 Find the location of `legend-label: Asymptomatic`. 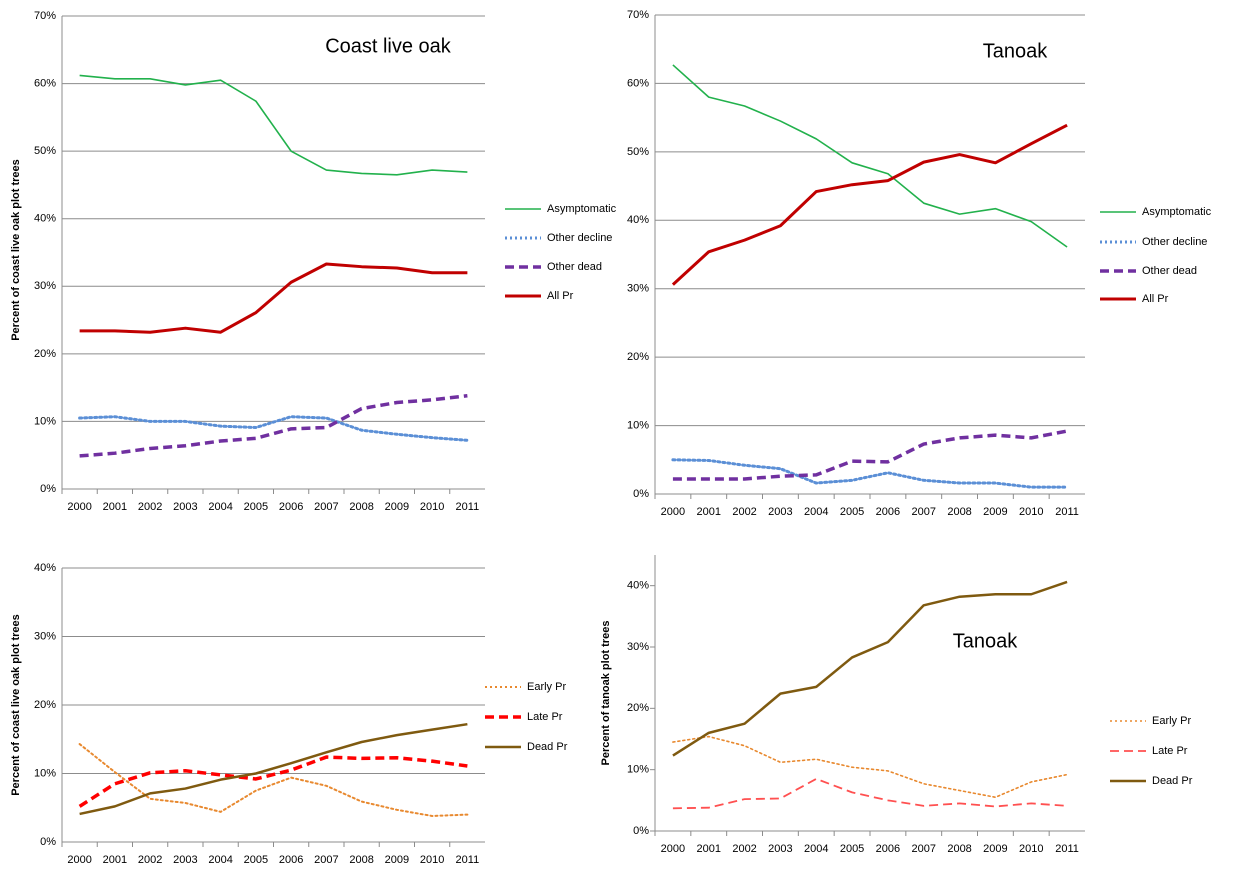

legend-label: Asymptomatic is located at coordinates (582, 209).